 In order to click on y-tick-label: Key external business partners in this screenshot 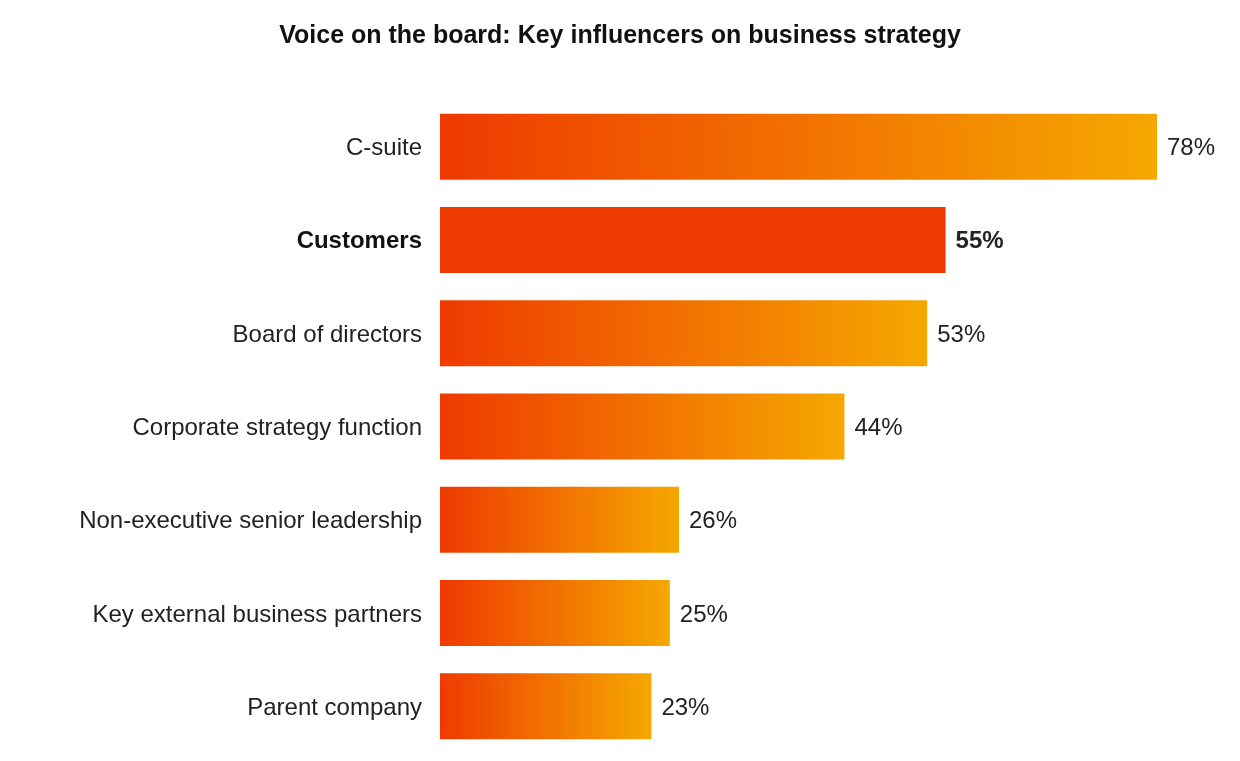, I will do `click(257, 613)`.